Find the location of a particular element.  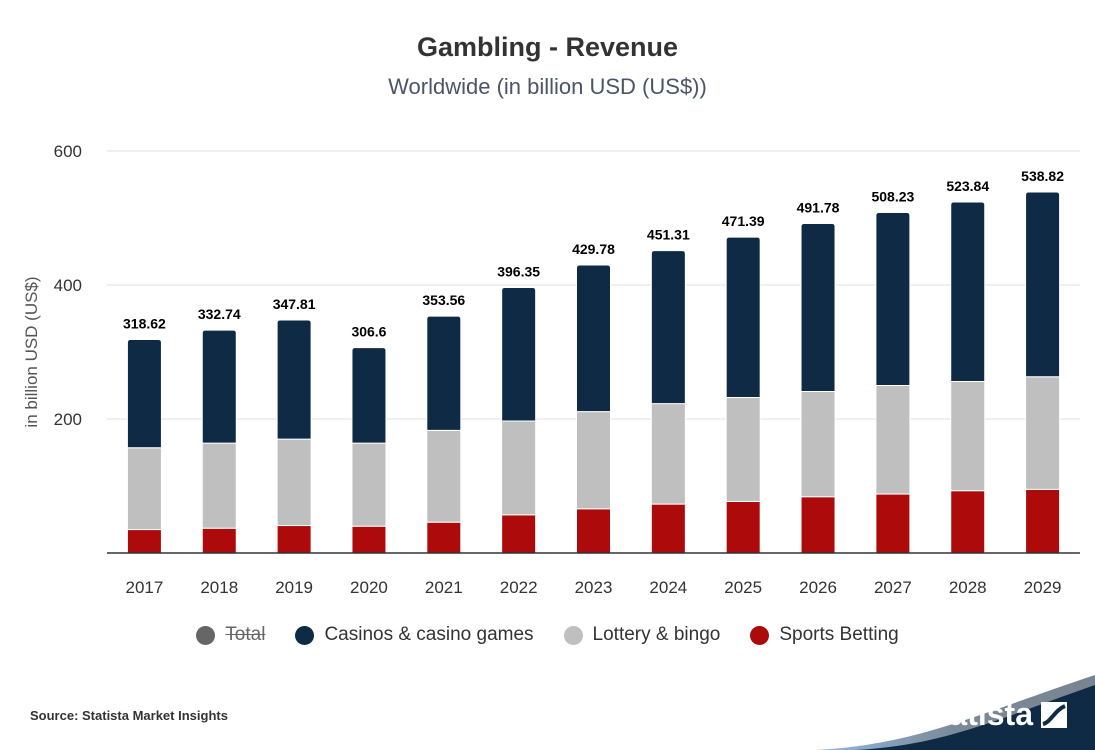

source-note: Source: Statista Market Insights is located at coordinates (129, 715).